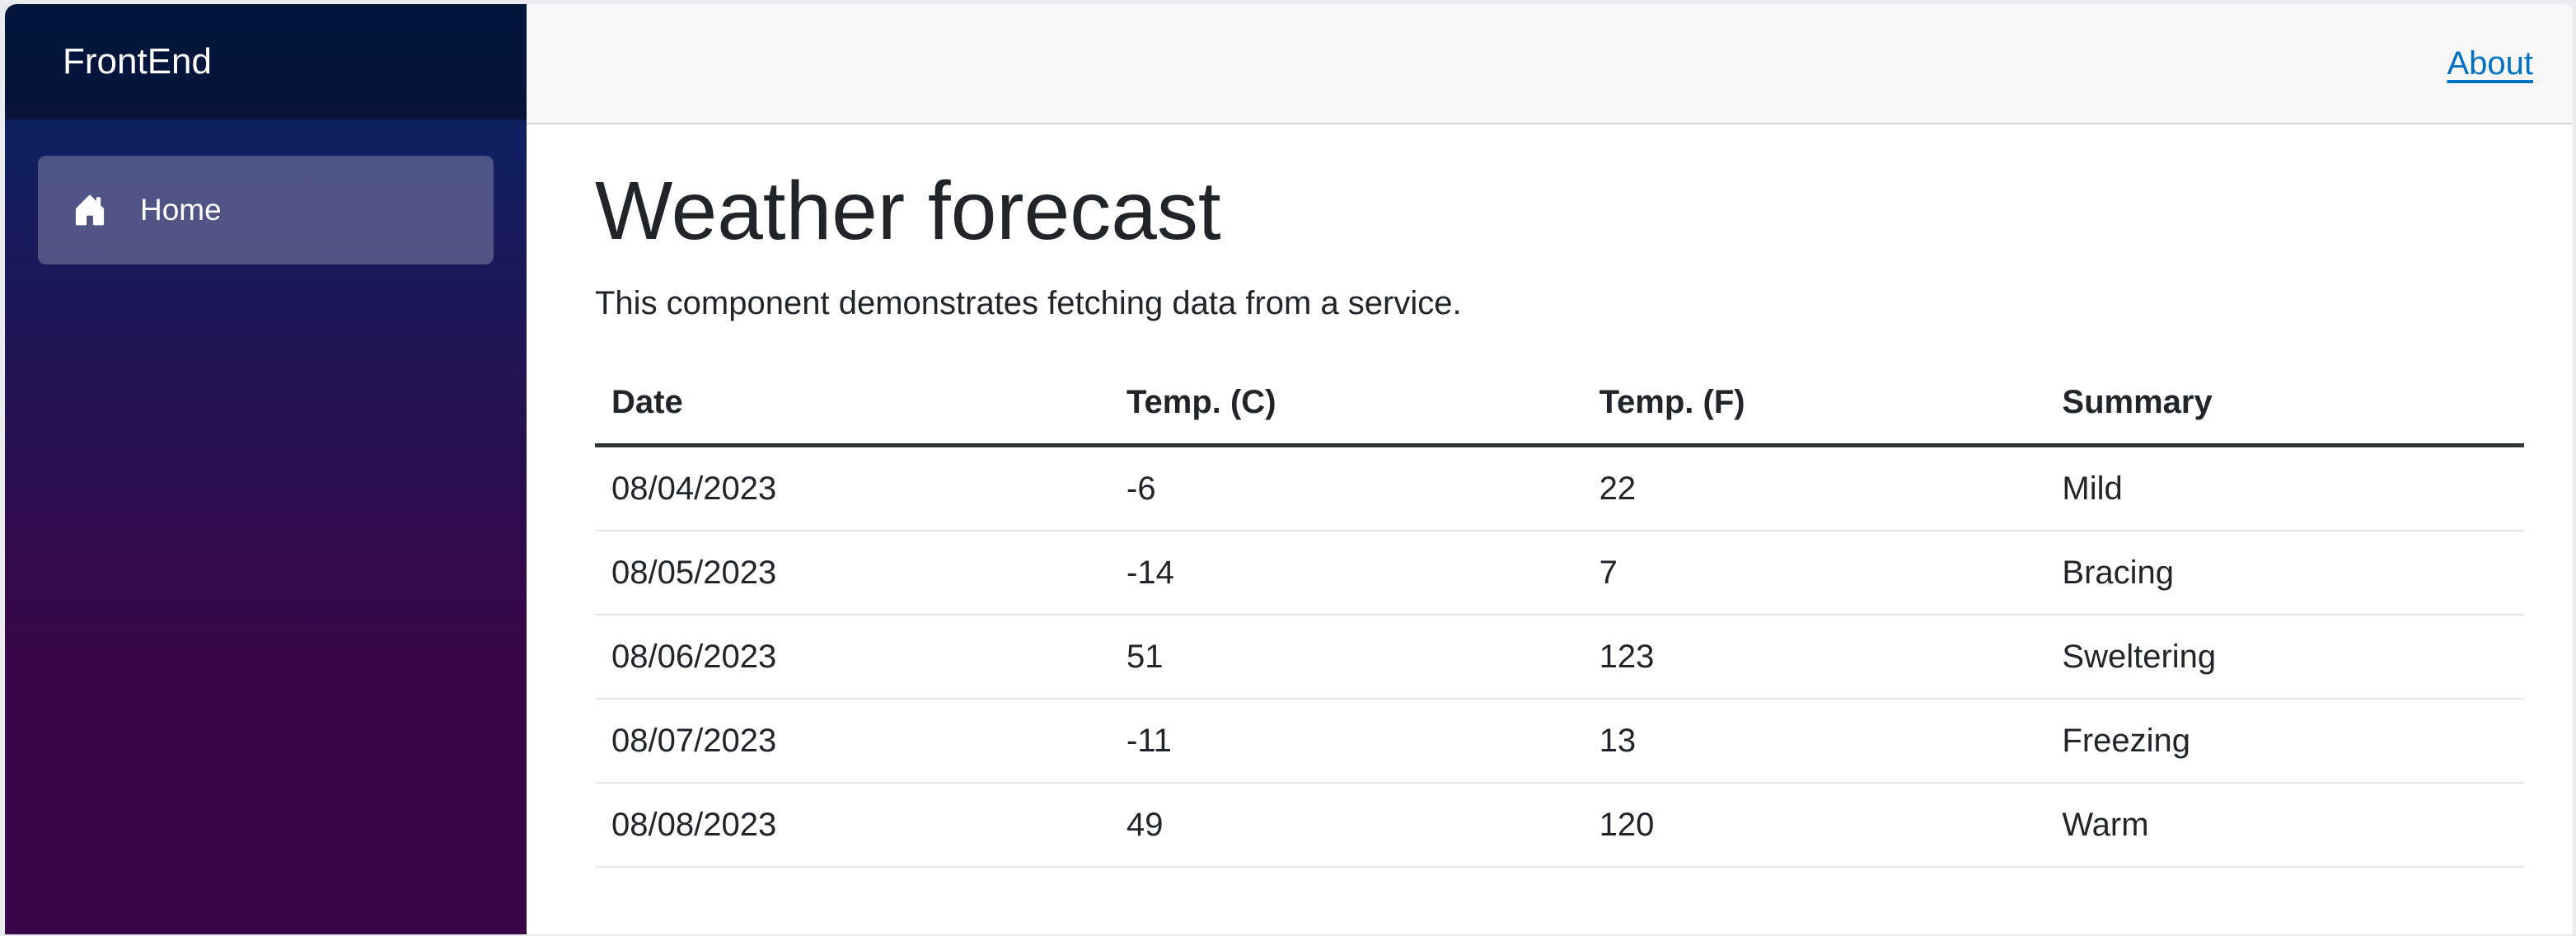 This screenshot has height=936, width=2576. I want to click on table-row: 08/07/2023 -11 13 Freezing, so click(1559, 741).